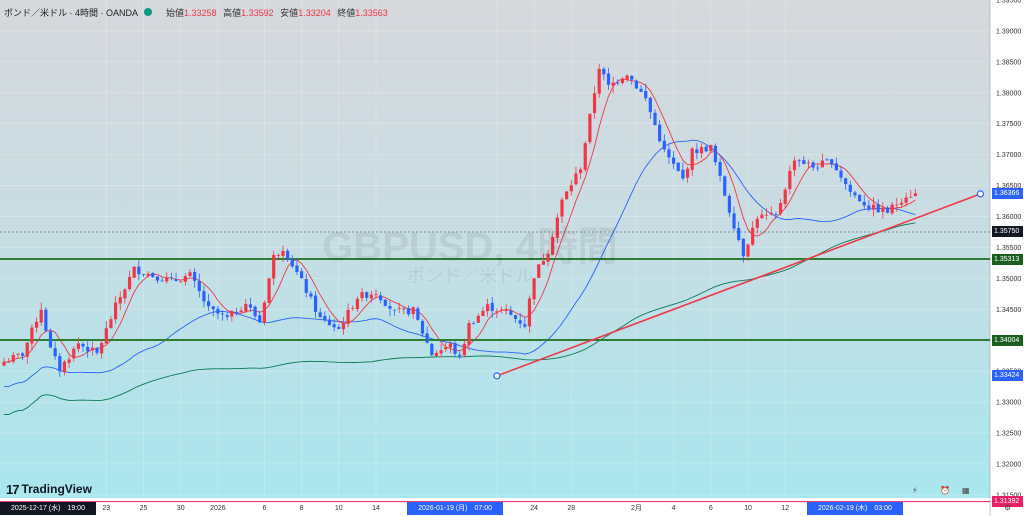 The width and height of the screenshot is (1024, 516). What do you see at coordinates (1007, 340) in the screenshot?
I see `price-tag-lower-level: 1.34004` at bounding box center [1007, 340].